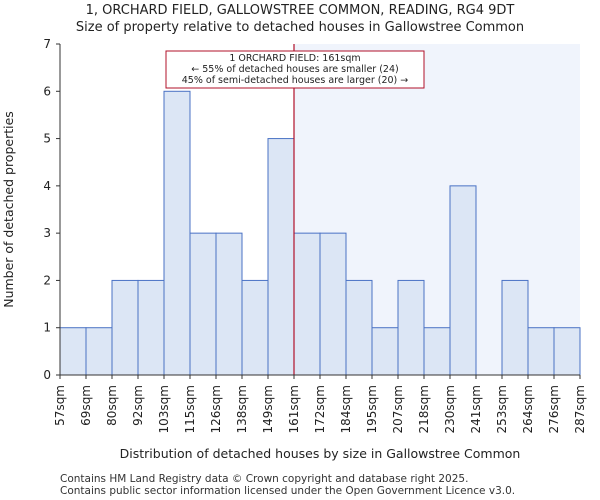  What do you see at coordinates (398, 409) in the screenshot?
I see `x-tick-label: 207sqm` at bounding box center [398, 409].